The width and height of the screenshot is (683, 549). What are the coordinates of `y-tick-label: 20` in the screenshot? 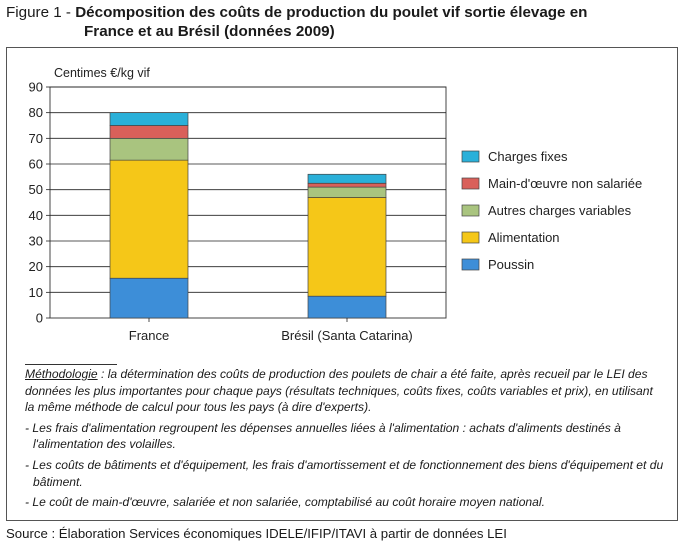 It's located at (36, 266).